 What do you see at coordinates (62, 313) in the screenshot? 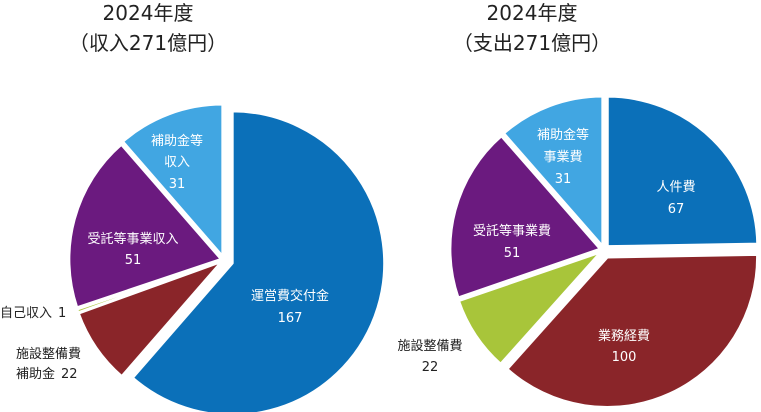
I see `value-jiko-shunyu: 1` at bounding box center [62, 313].